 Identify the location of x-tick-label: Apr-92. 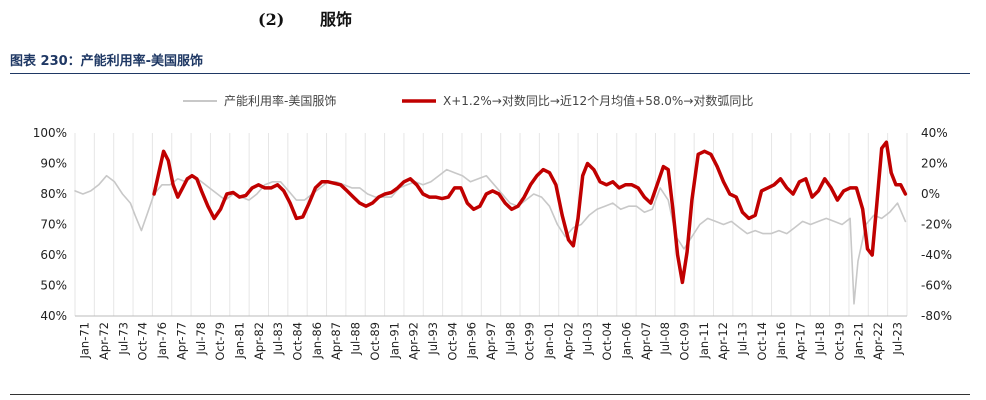
(414, 341).